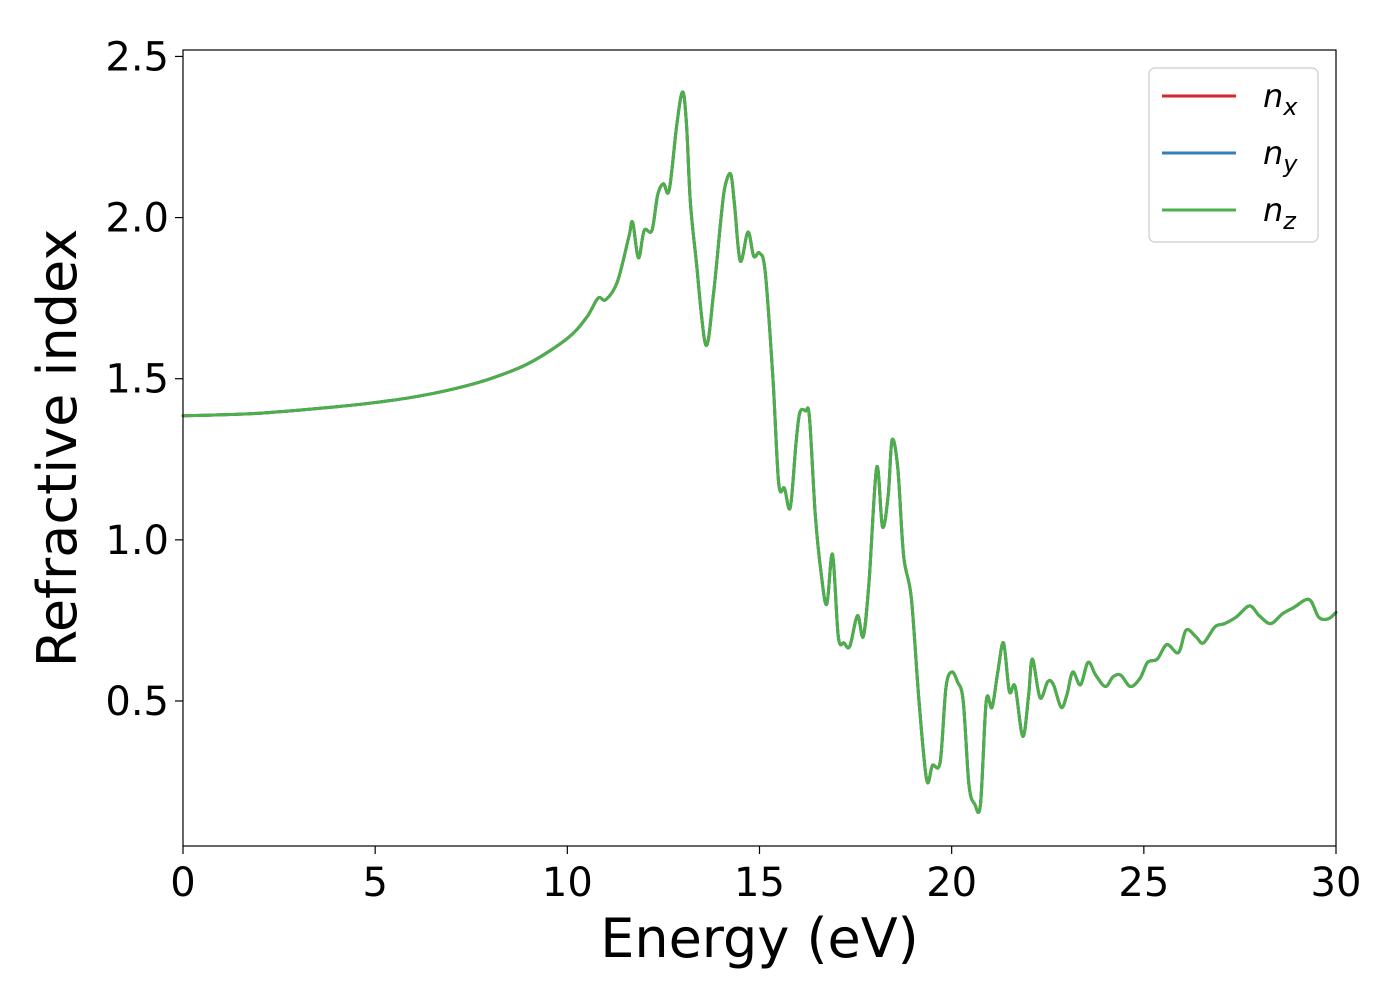 The image size is (1400, 1000). What do you see at coordinates (951, 883) in the screenshot?
I see `x-tick-label: 20` at bounding box center [951, 883].